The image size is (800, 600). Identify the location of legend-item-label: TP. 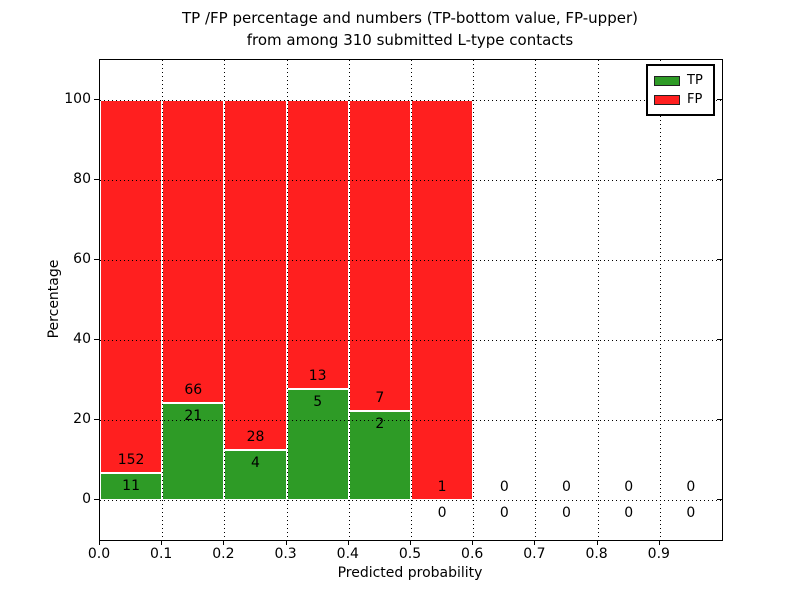
(695, 80).